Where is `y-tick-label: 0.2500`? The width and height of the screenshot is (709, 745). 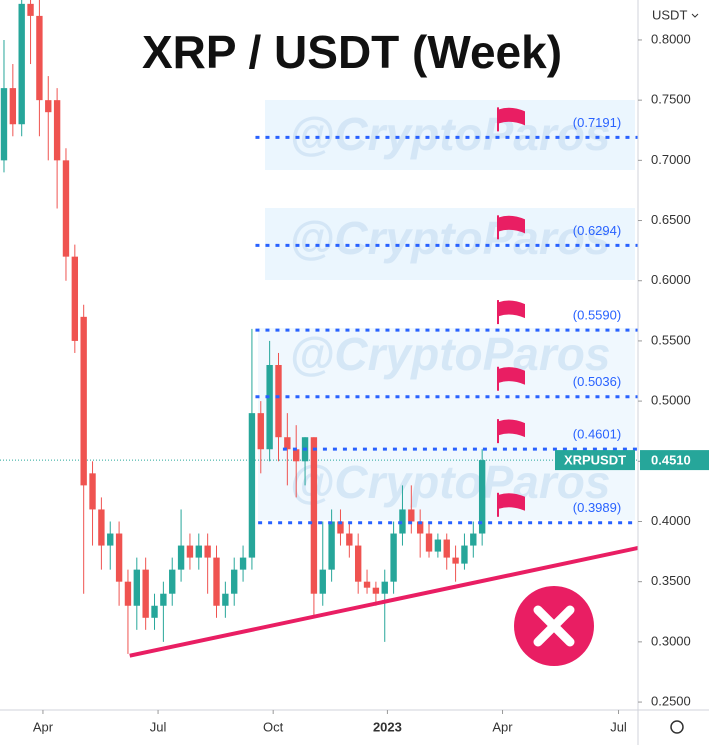
y-tick-label: 0.2500 is located at coordinates (671, 700).